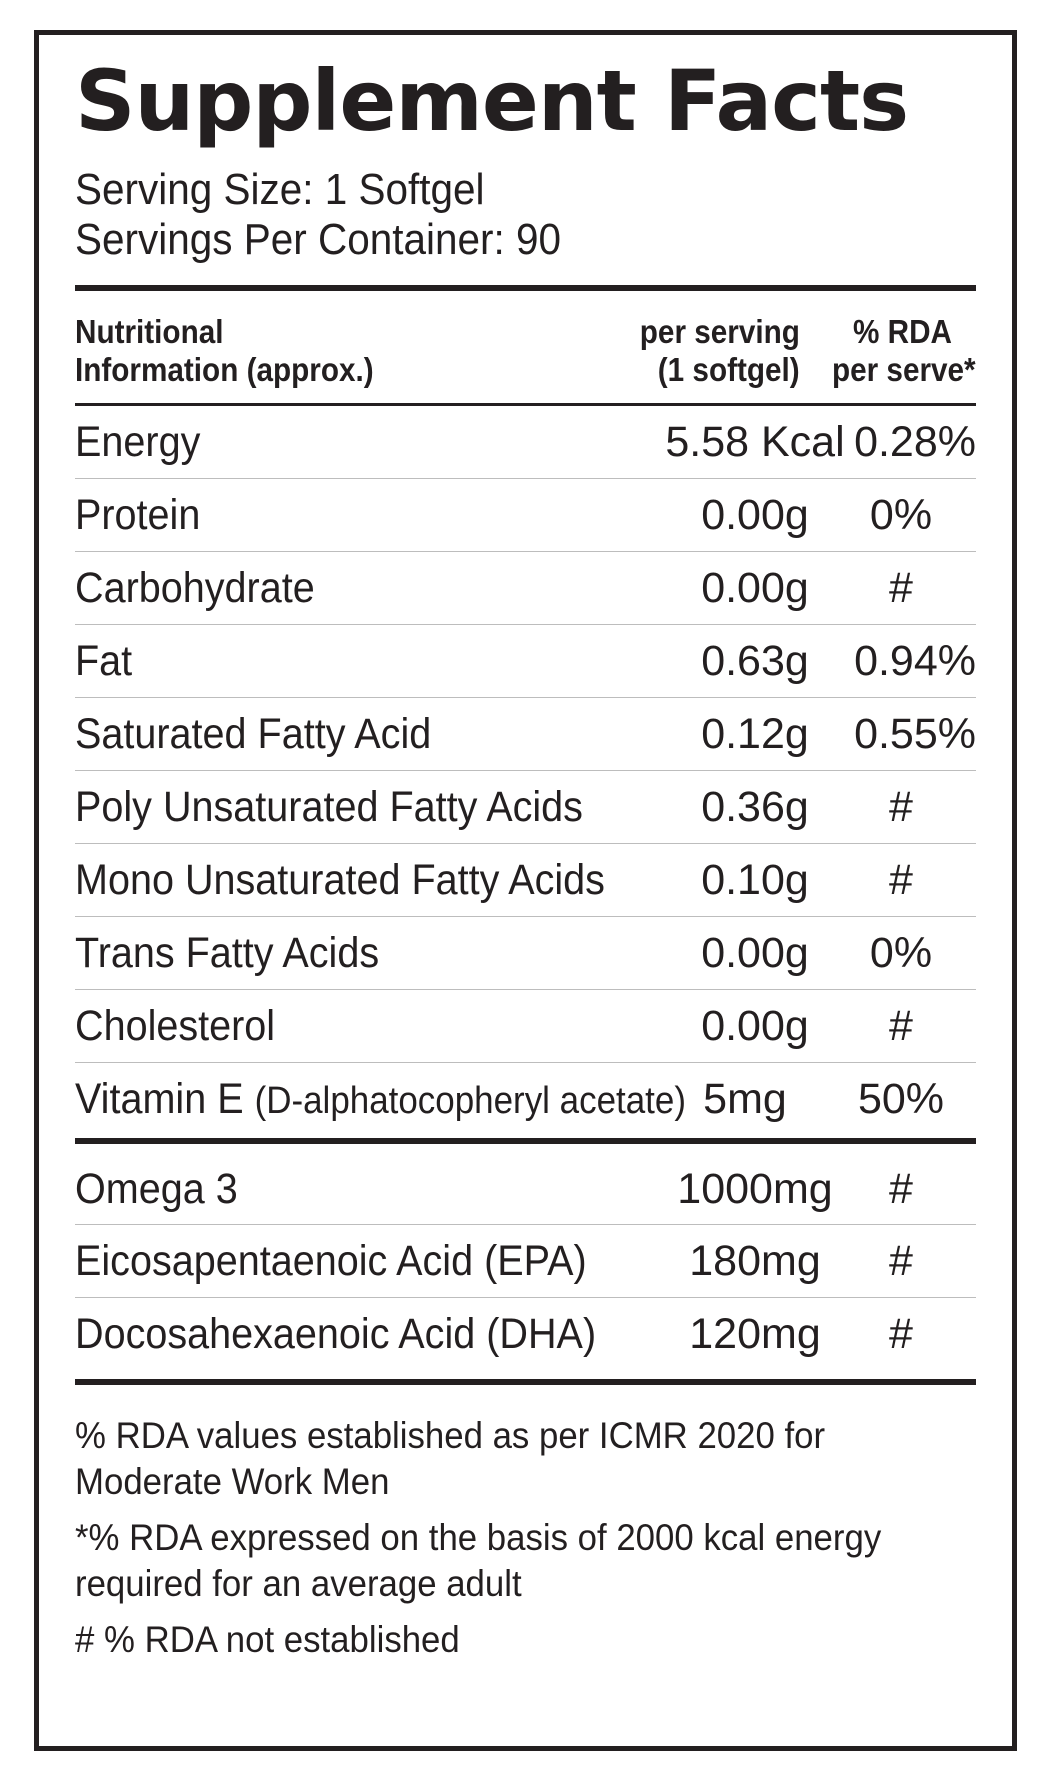 Image resolution: width=1050 pixels, height=1783 pixels. Describe the element at coordinates (232, 1481) in the screenshot. I see `footnote-rda-basis-cont: Moderate Work Men` at that location.